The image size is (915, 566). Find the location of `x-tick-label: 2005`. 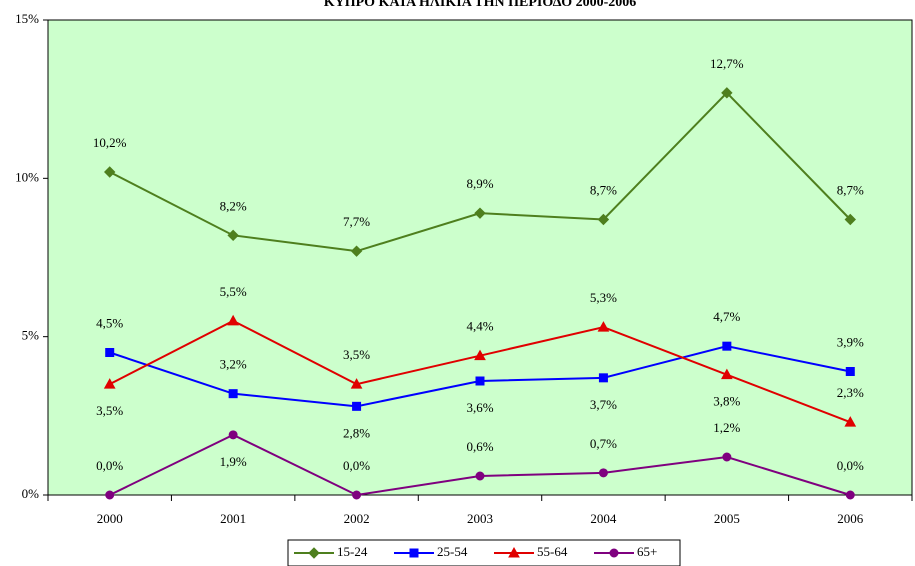

x-tick-label: 2005 is located at coordinates (727, 518).